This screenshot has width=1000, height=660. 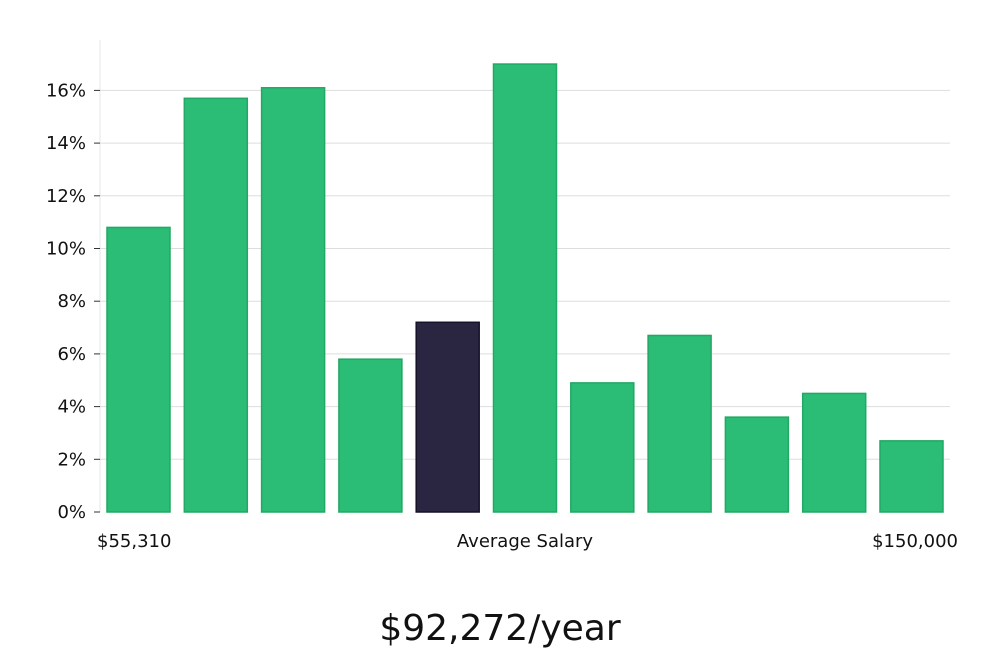 What do you see at coordinates (525, 541) in the screenshot?
I see `x-label-center: Average Salary` at bounding box center [525, 541].